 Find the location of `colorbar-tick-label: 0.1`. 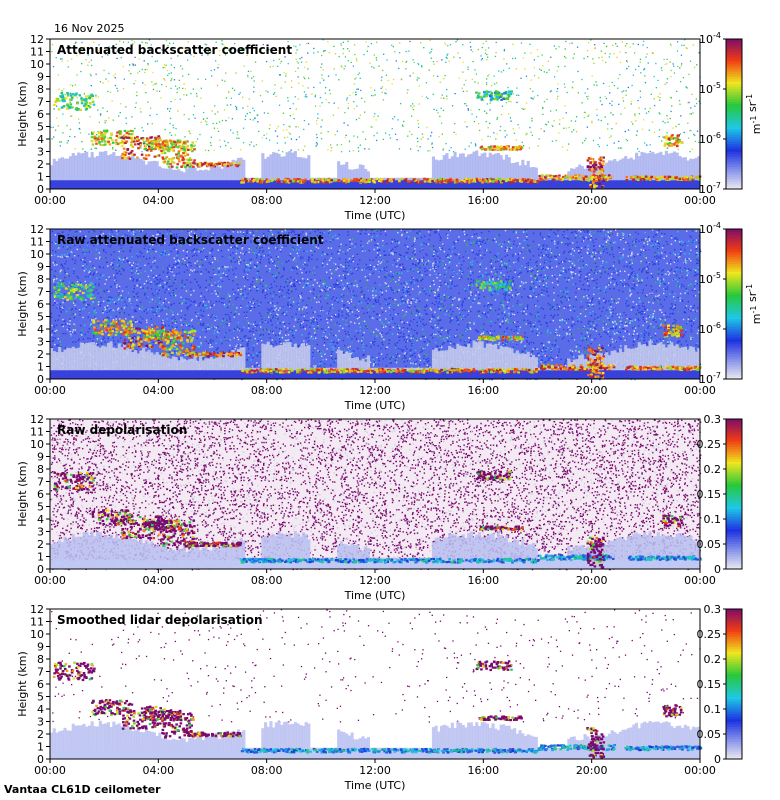

colorbar-tick-label: 0.1 is located at coordinates (713, 709).